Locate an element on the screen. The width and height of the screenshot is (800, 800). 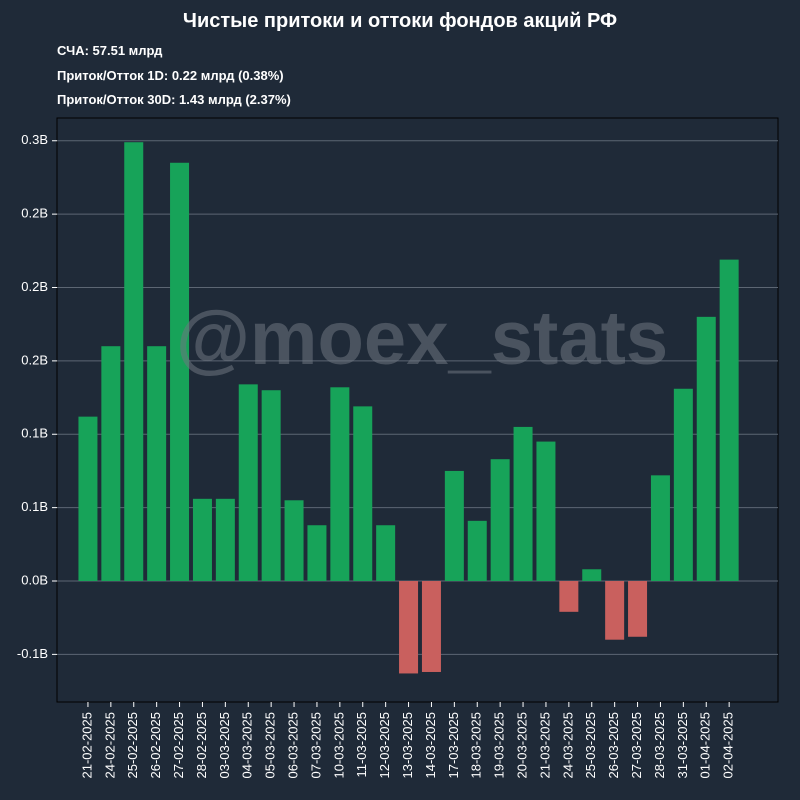
bar-27-03-2025 is located at coordinates (638, 609).